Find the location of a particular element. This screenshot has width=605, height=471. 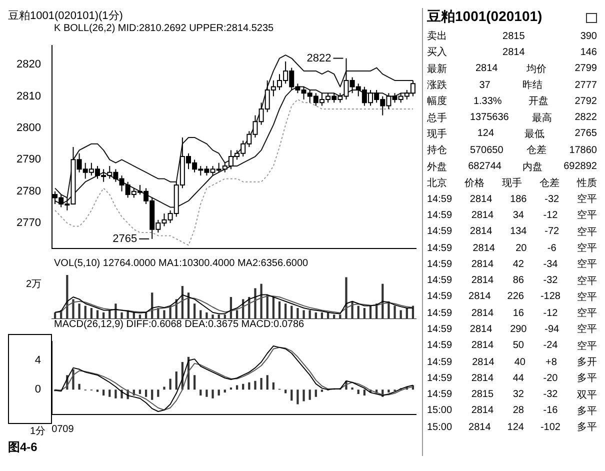

chart-subtitle: VOL(5,10) 12764.0000 MA1:10300.4000 MA2:6356.6000 is located at coordinates (181, 264).